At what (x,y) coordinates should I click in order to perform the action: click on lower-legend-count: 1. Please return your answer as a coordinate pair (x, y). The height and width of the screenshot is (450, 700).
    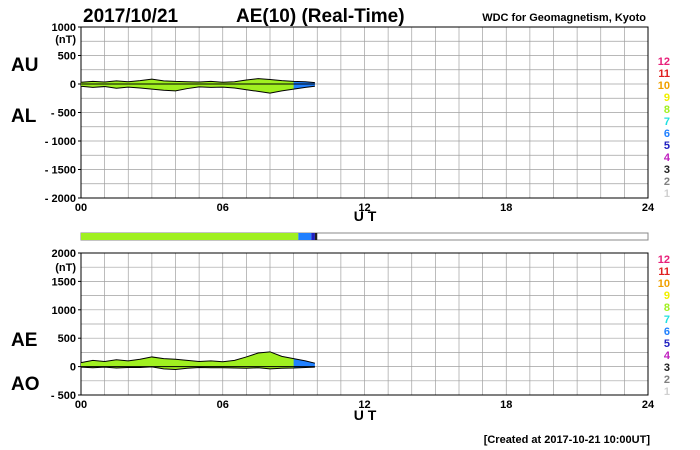
    Looking at the image, I should click on (667, 392).